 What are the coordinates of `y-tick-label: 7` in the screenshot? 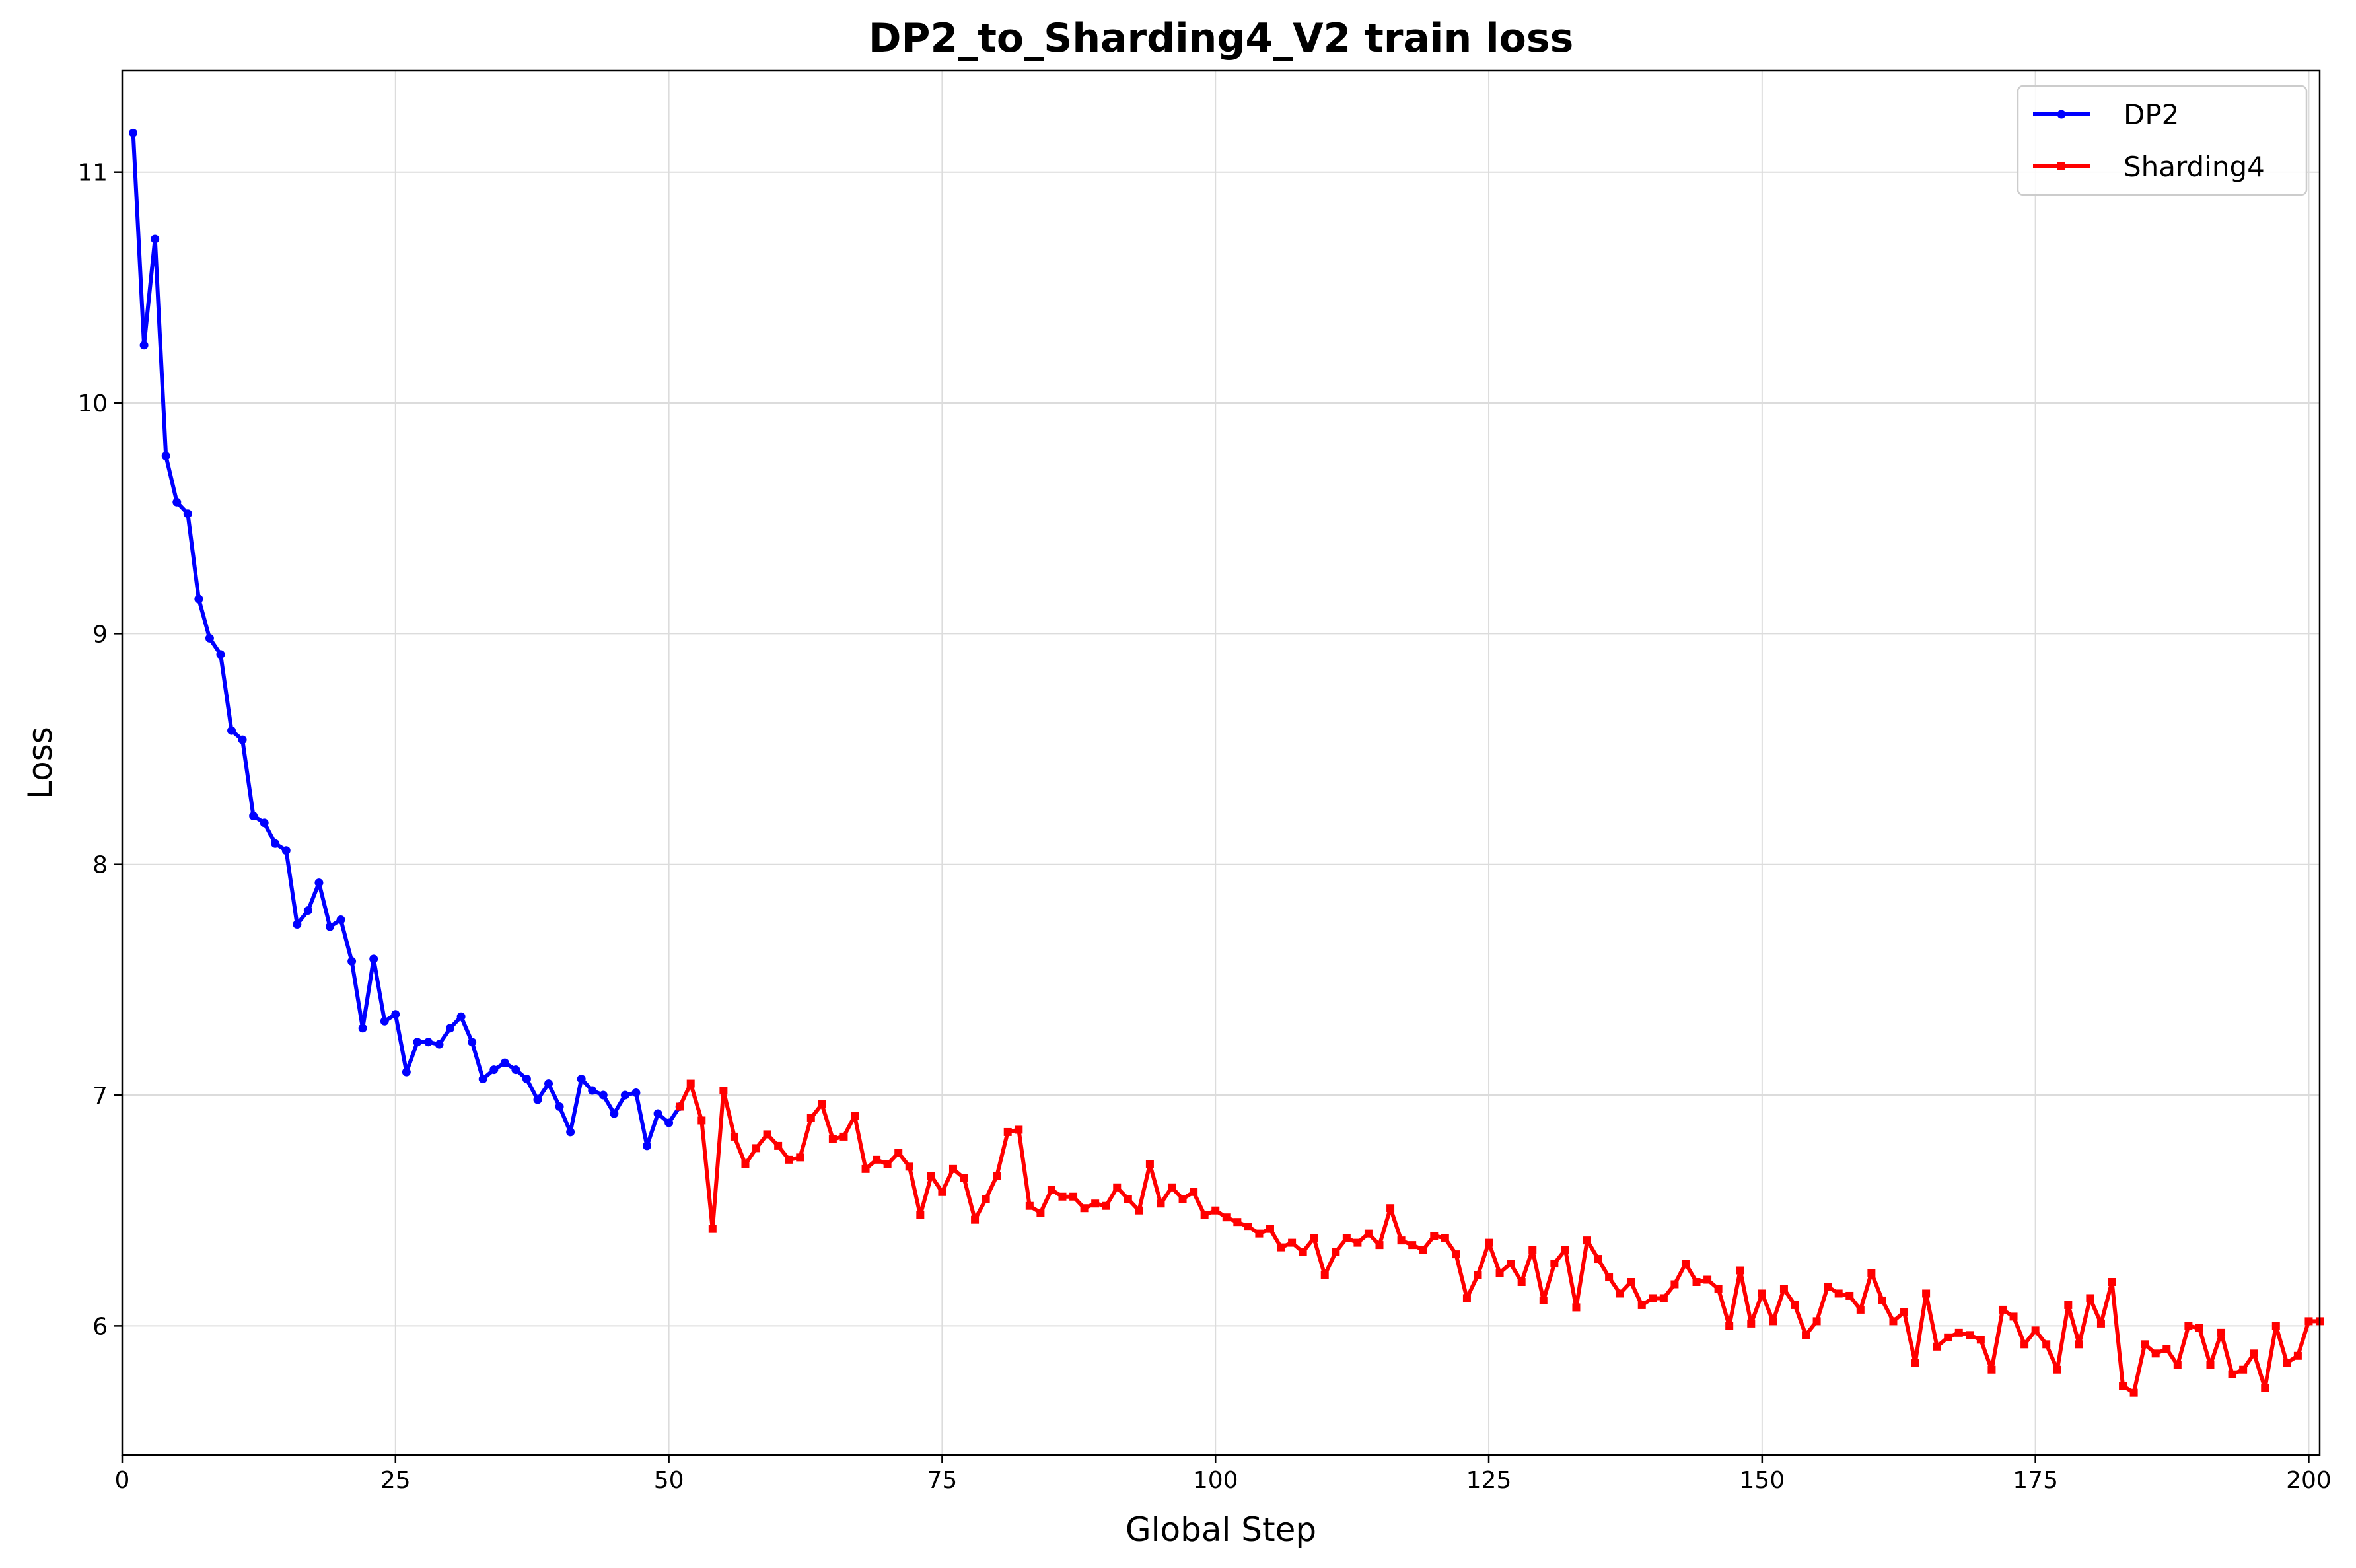 It's located at (100, 1096).